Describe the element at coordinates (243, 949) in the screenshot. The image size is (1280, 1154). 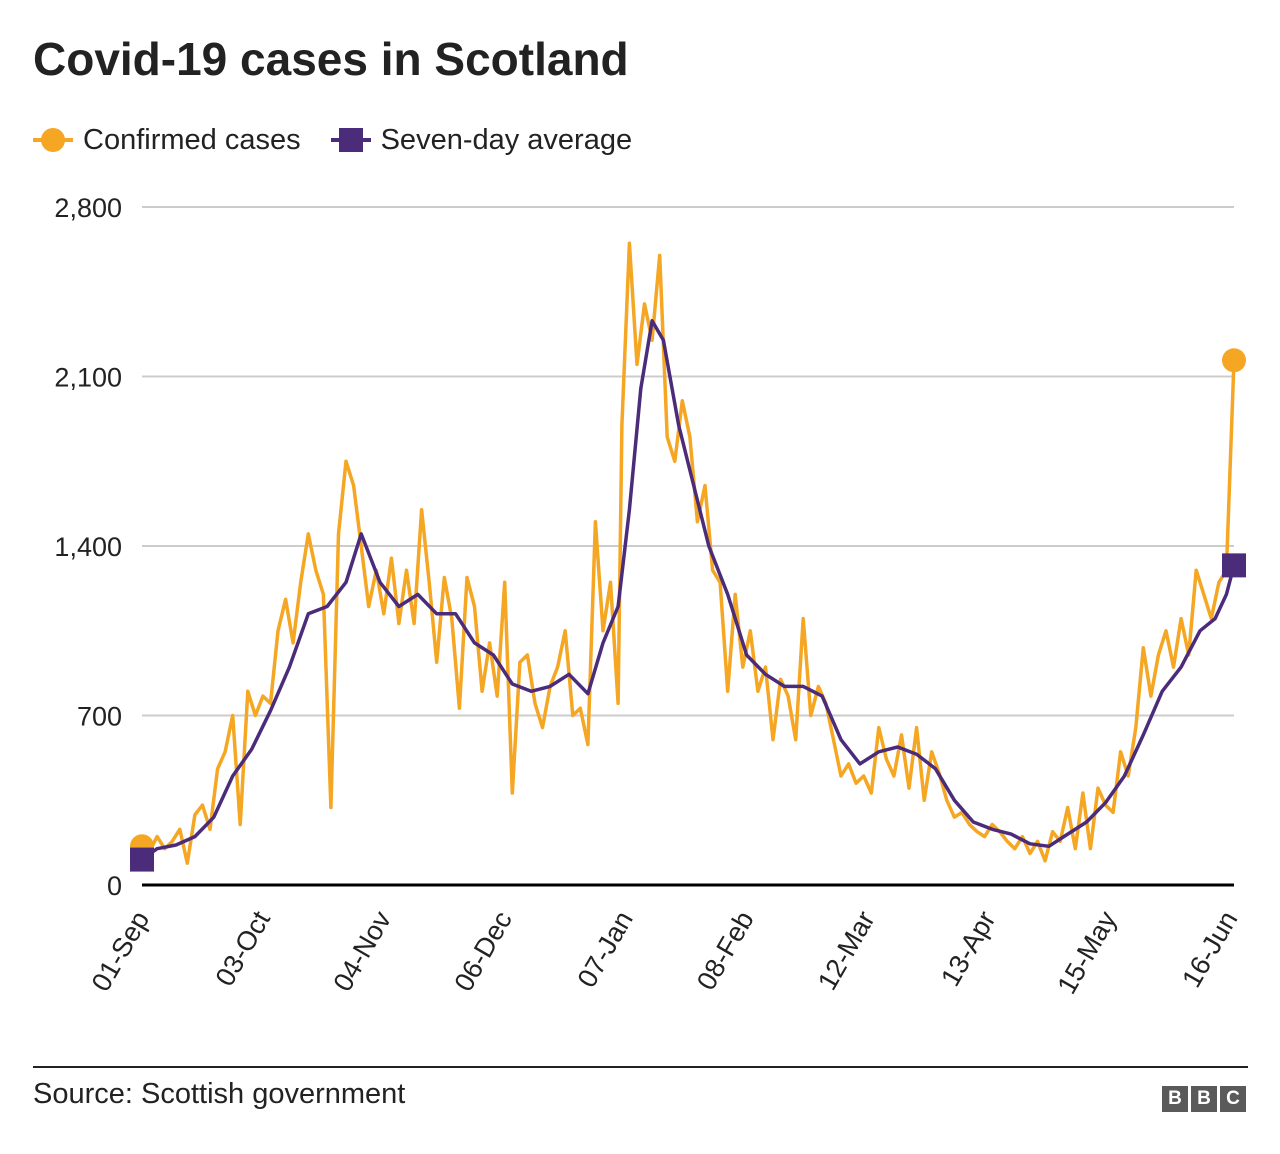
I see `x-tick-label: 03-Oct` at that location.